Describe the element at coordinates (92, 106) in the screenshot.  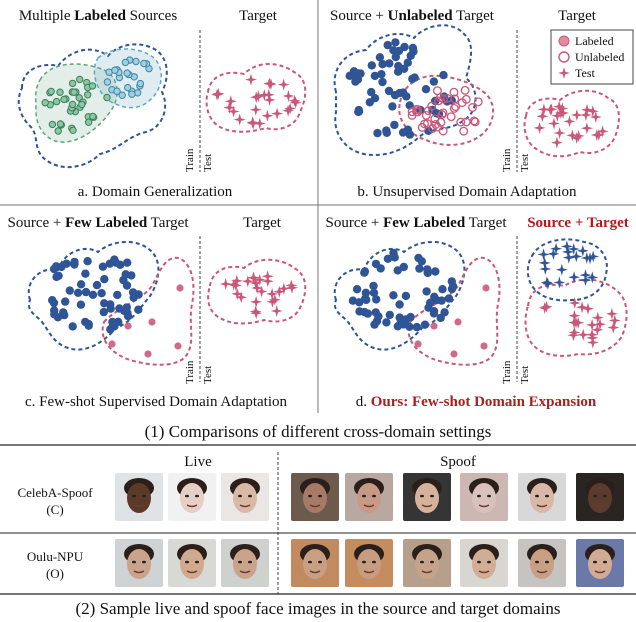
I see `panel-a-source-boundary` at that location.